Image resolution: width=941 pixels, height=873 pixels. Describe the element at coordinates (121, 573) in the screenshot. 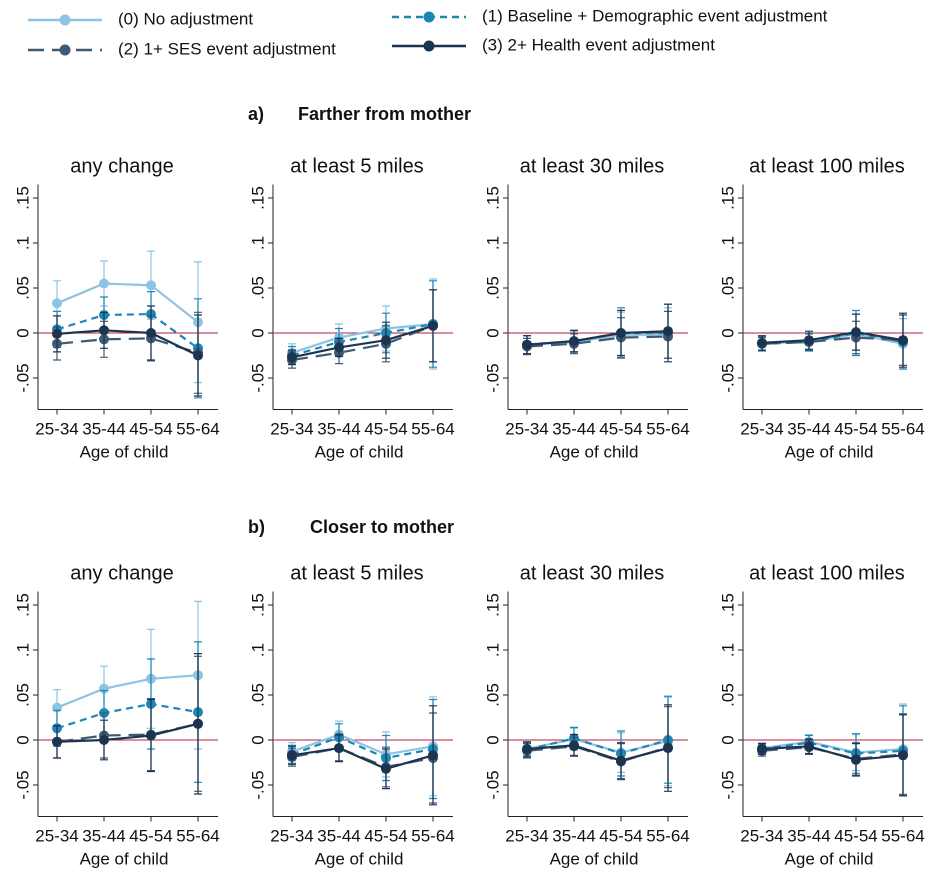

I see `panel-title: any change` at that location.